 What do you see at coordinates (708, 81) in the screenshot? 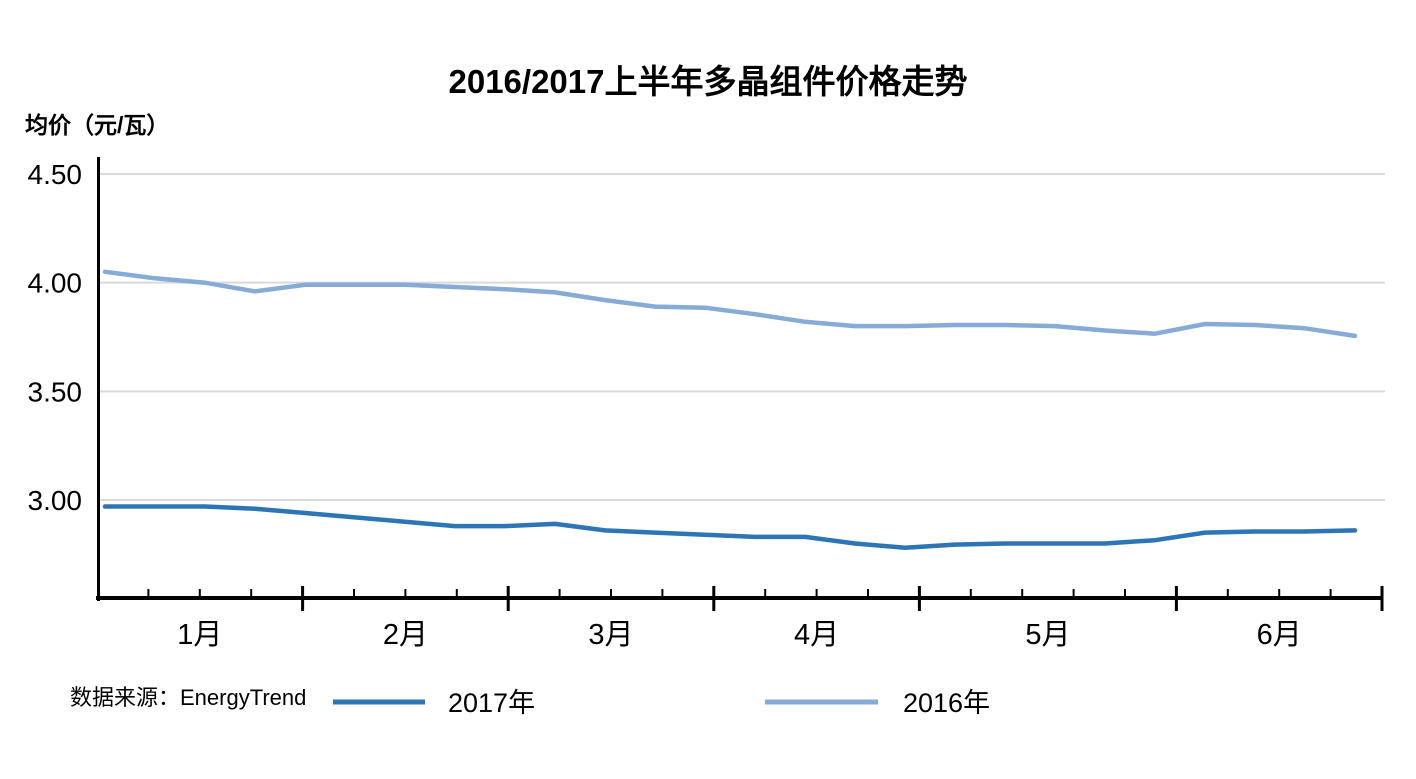
I see `chart-title: 2016/2017上半年多晶组件价格走势` at bounding box center [708, 81].